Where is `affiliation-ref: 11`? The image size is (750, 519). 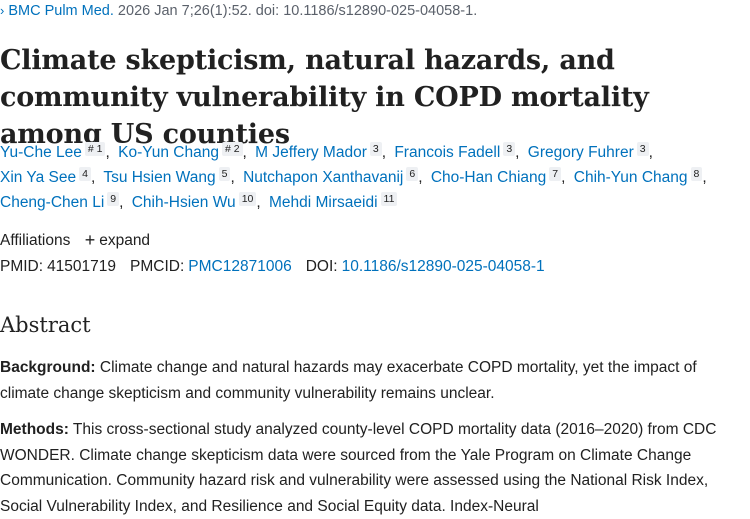
affiliation-ref: 11 is located at coordinates (389, 199).